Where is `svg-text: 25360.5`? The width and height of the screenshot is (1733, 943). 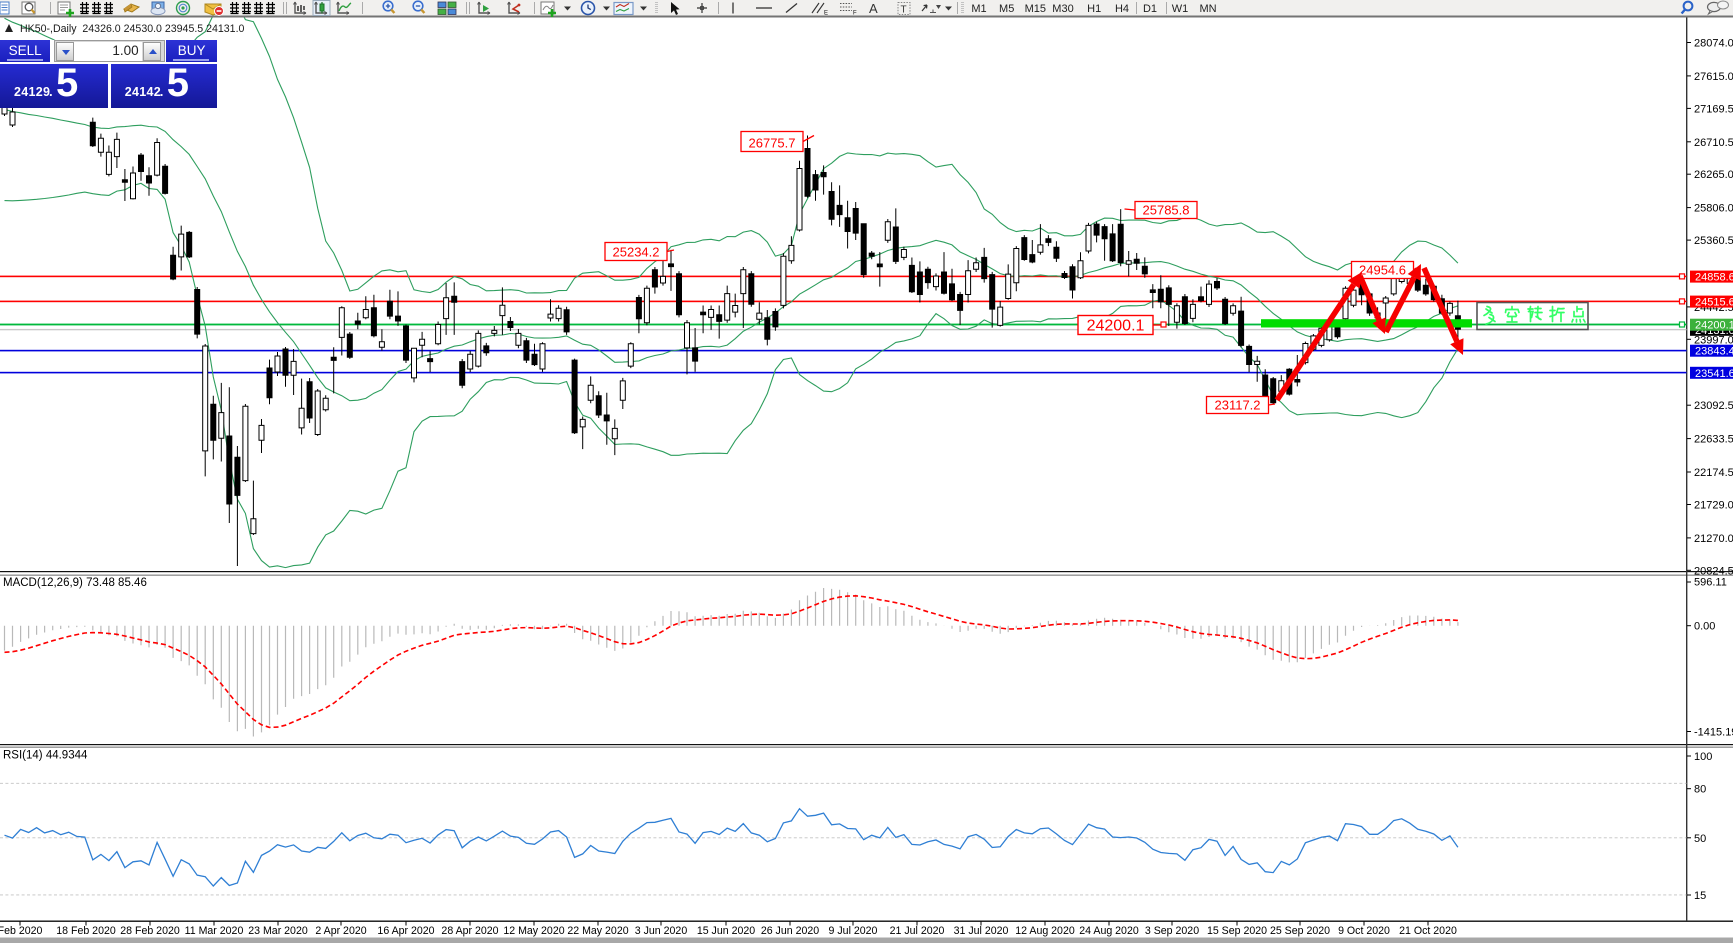 svg-text: 25360.5 is located at coordinates (1713, 241).